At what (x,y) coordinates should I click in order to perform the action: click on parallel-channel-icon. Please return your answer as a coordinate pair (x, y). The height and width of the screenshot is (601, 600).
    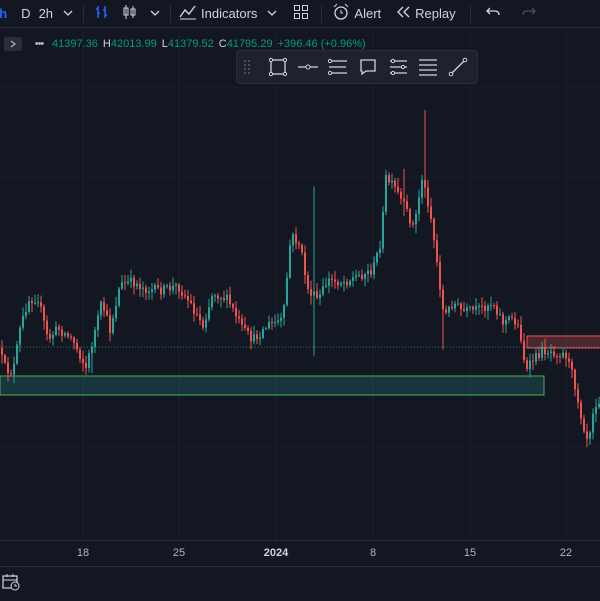
    Looking at the image, I should click on (338, 67).